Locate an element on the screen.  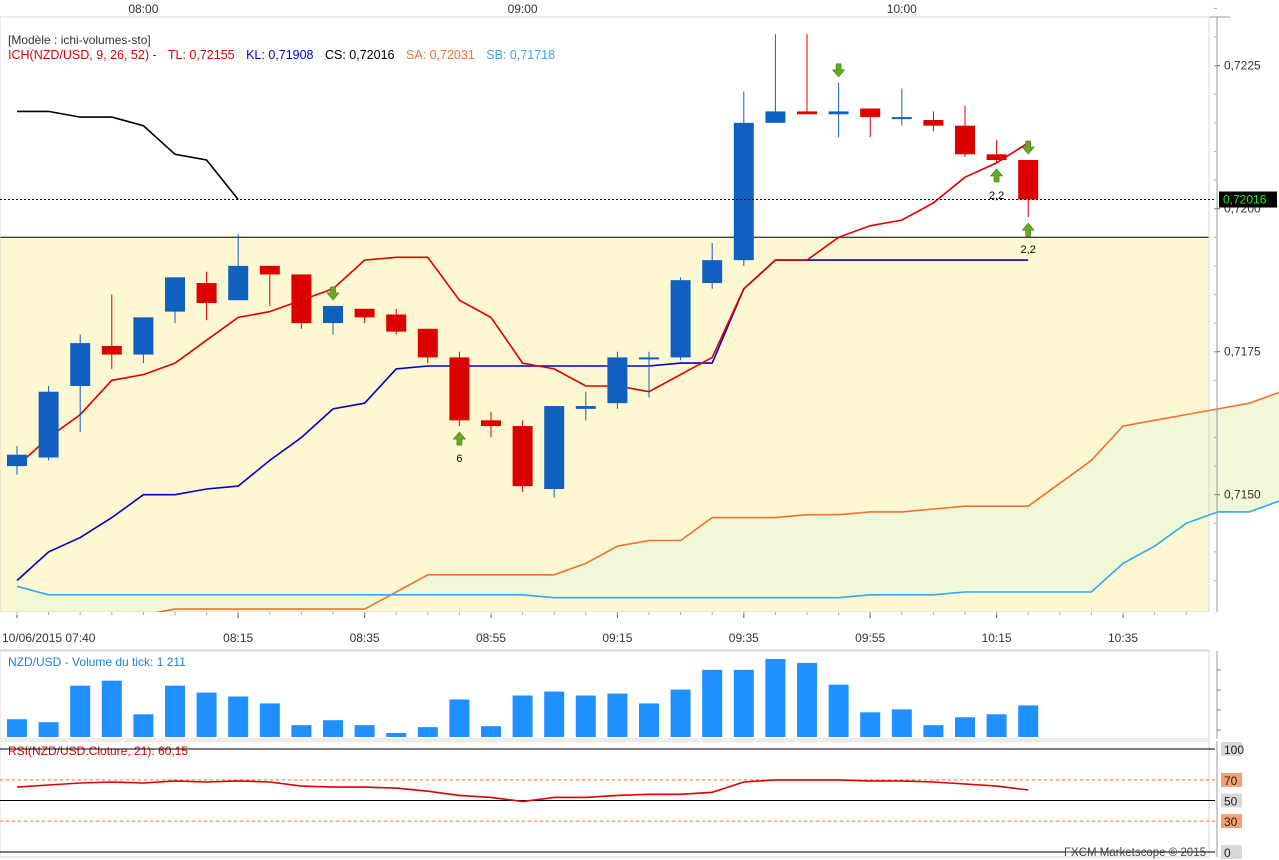
bottom-time-label: 10/06/2015 07:40 is located at coordinates (49, 638).